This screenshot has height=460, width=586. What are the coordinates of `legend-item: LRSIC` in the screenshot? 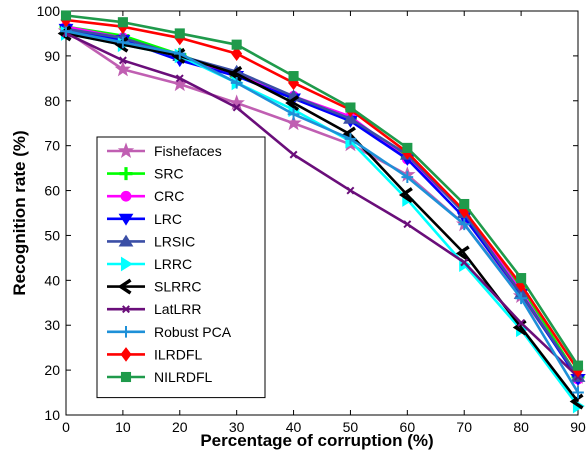 It's located at (151, 241).